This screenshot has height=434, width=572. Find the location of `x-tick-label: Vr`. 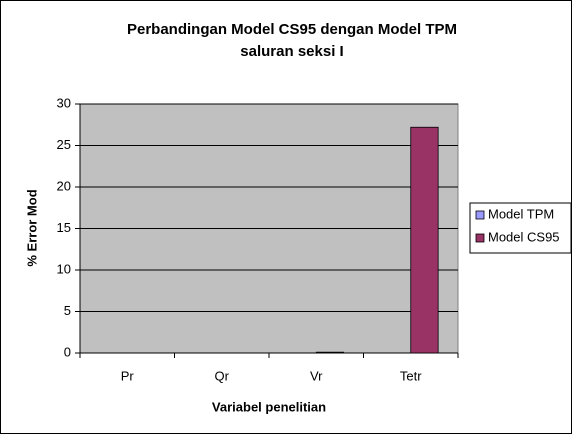

x-tick-label: Vr is located at coordinates (316, 375).